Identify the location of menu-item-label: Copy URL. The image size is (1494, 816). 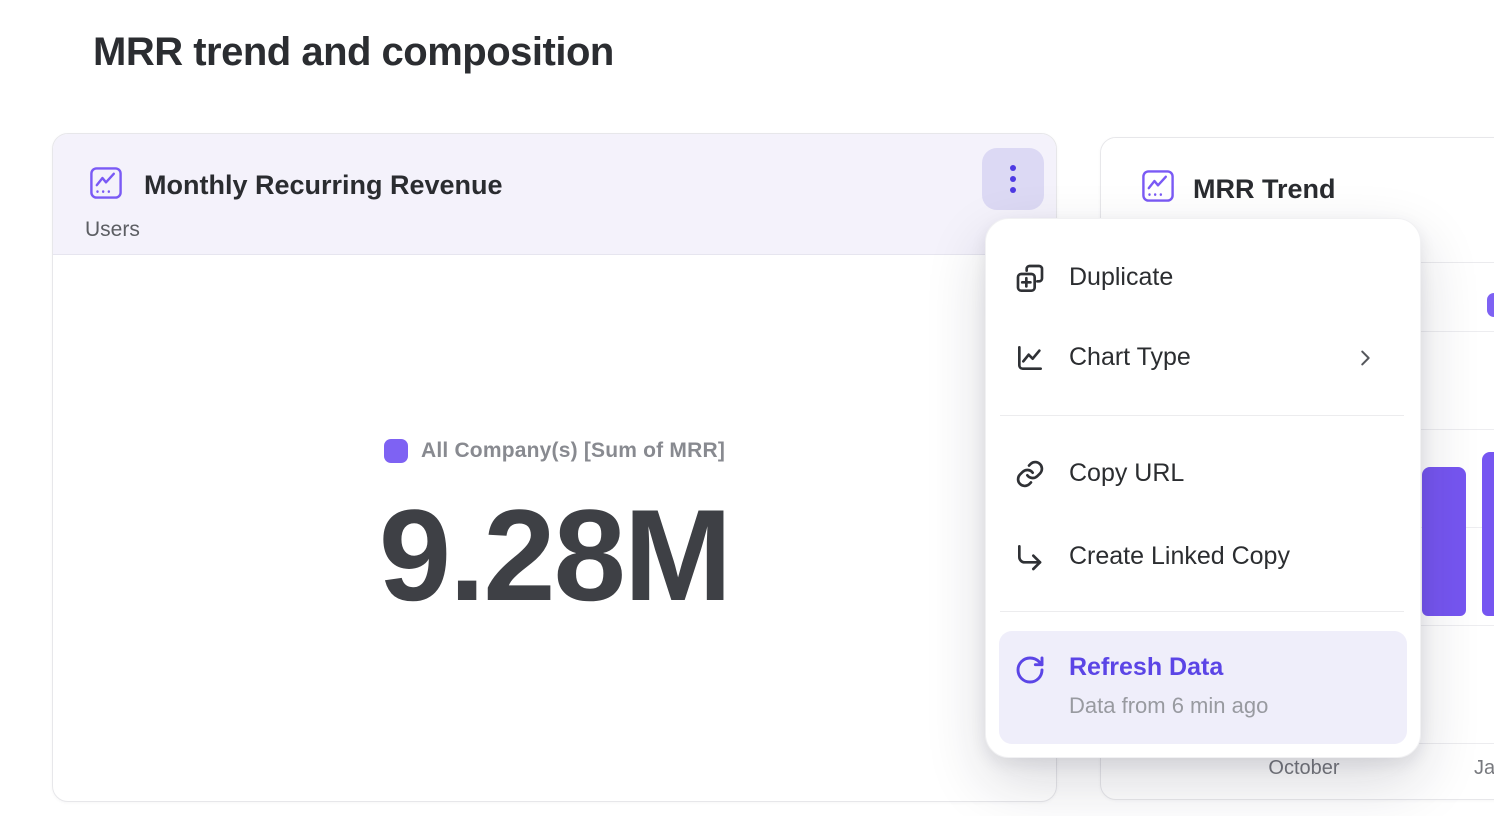
(1127, 473).